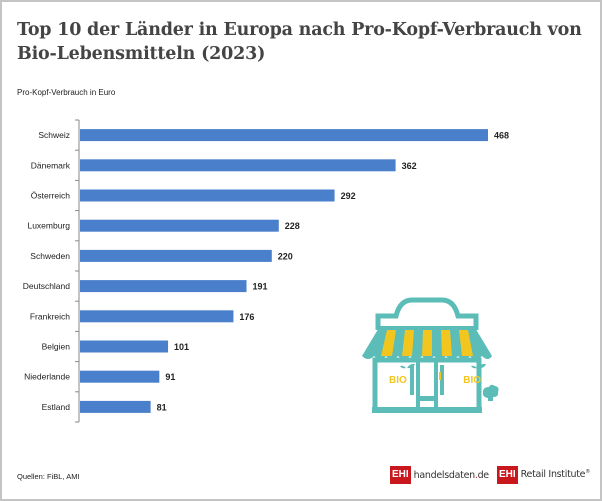 The height and width of the screenshot is (501, 602). I want to click on data-label: 220, so click(285, 256).